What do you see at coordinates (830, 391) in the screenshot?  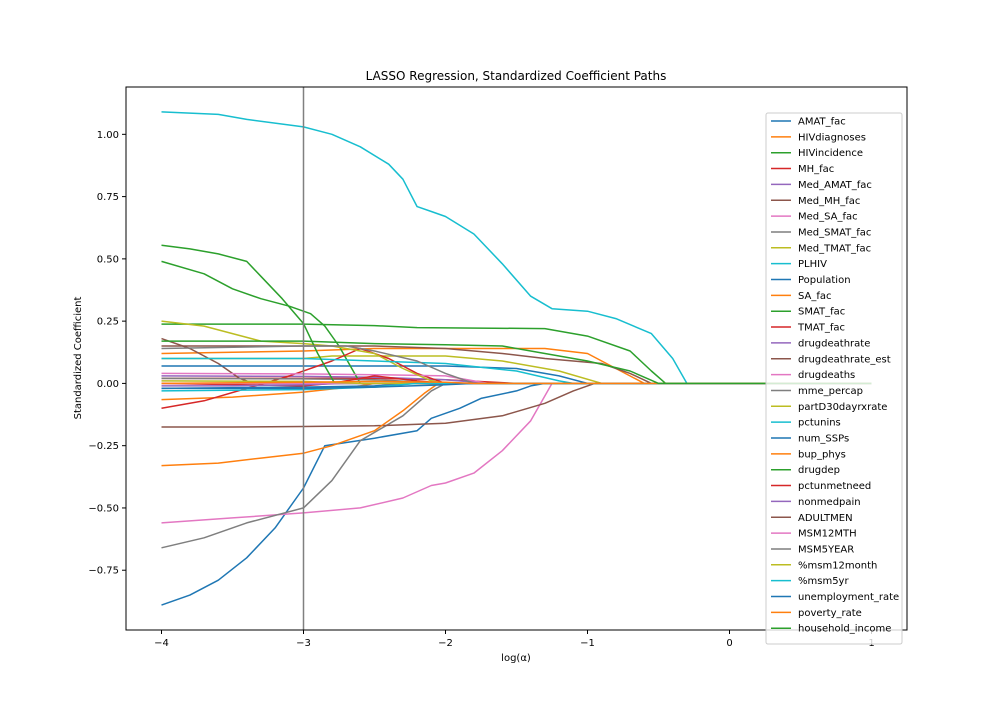 I see `legend-label: mme_percap` at bounding box center [830, 391].